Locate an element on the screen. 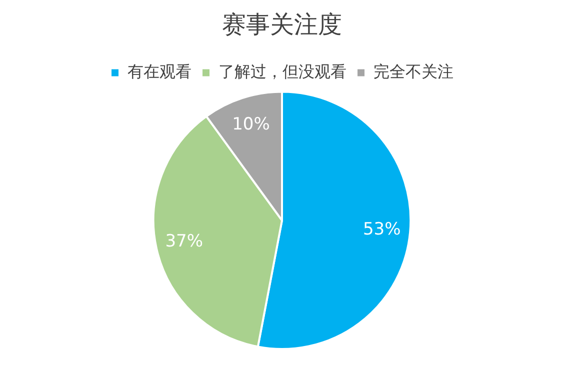 The height and width of the screenshot is (384, 564). data-label: 53% is located at coordinates (381, 229).